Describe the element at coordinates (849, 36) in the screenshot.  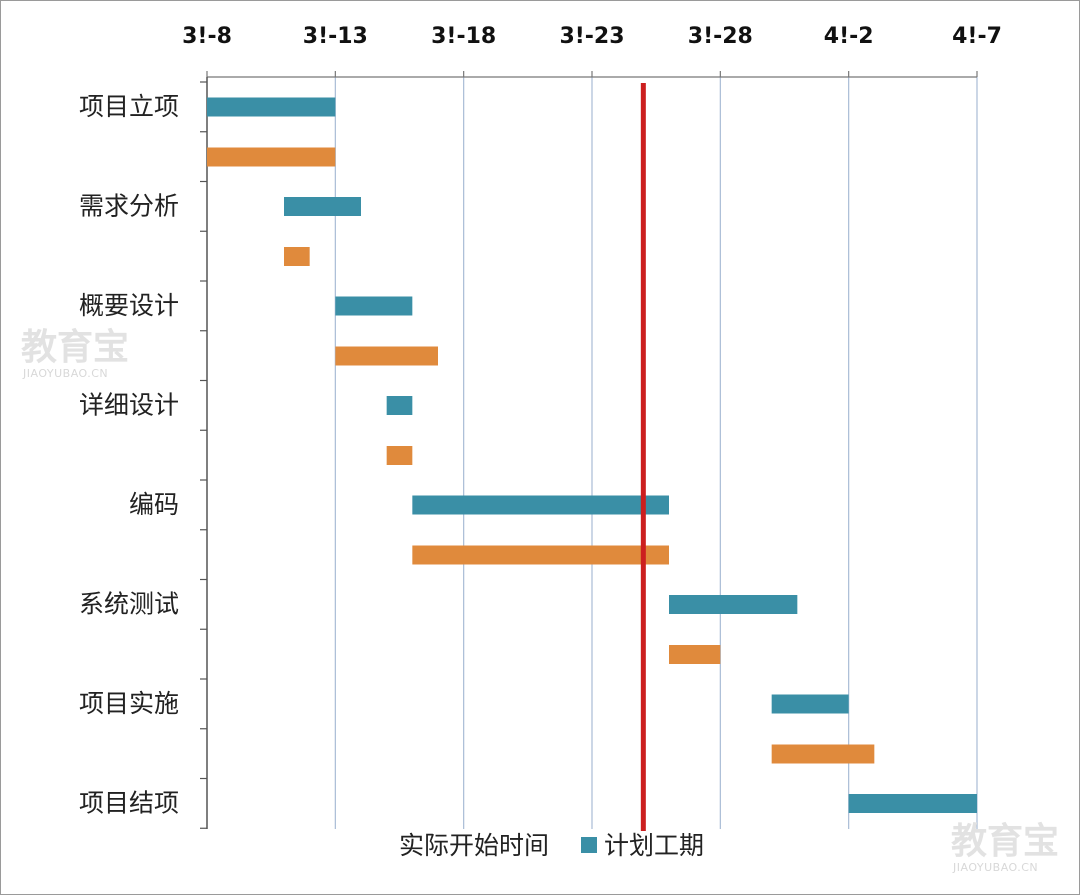
I see `x-tick-label: 4!-2` at that location.